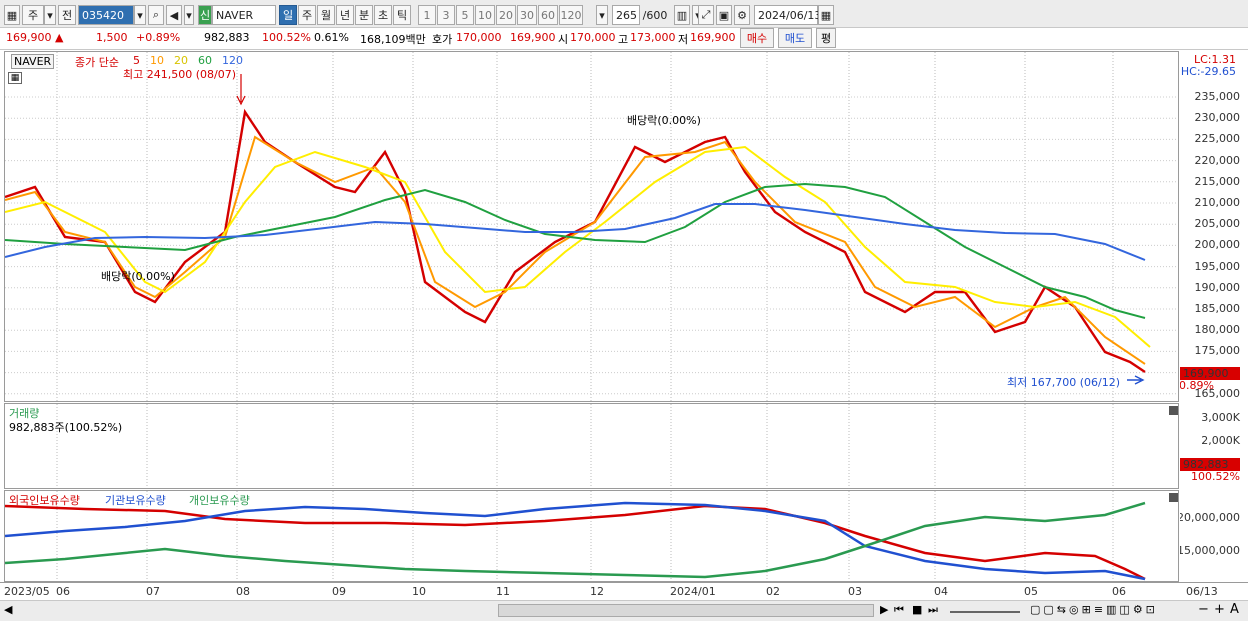  What do you see at coordinates (1215, 476) in the screenshot?
I see `volume-last-pct: 100.52%` at bounding box center [1215, 476].